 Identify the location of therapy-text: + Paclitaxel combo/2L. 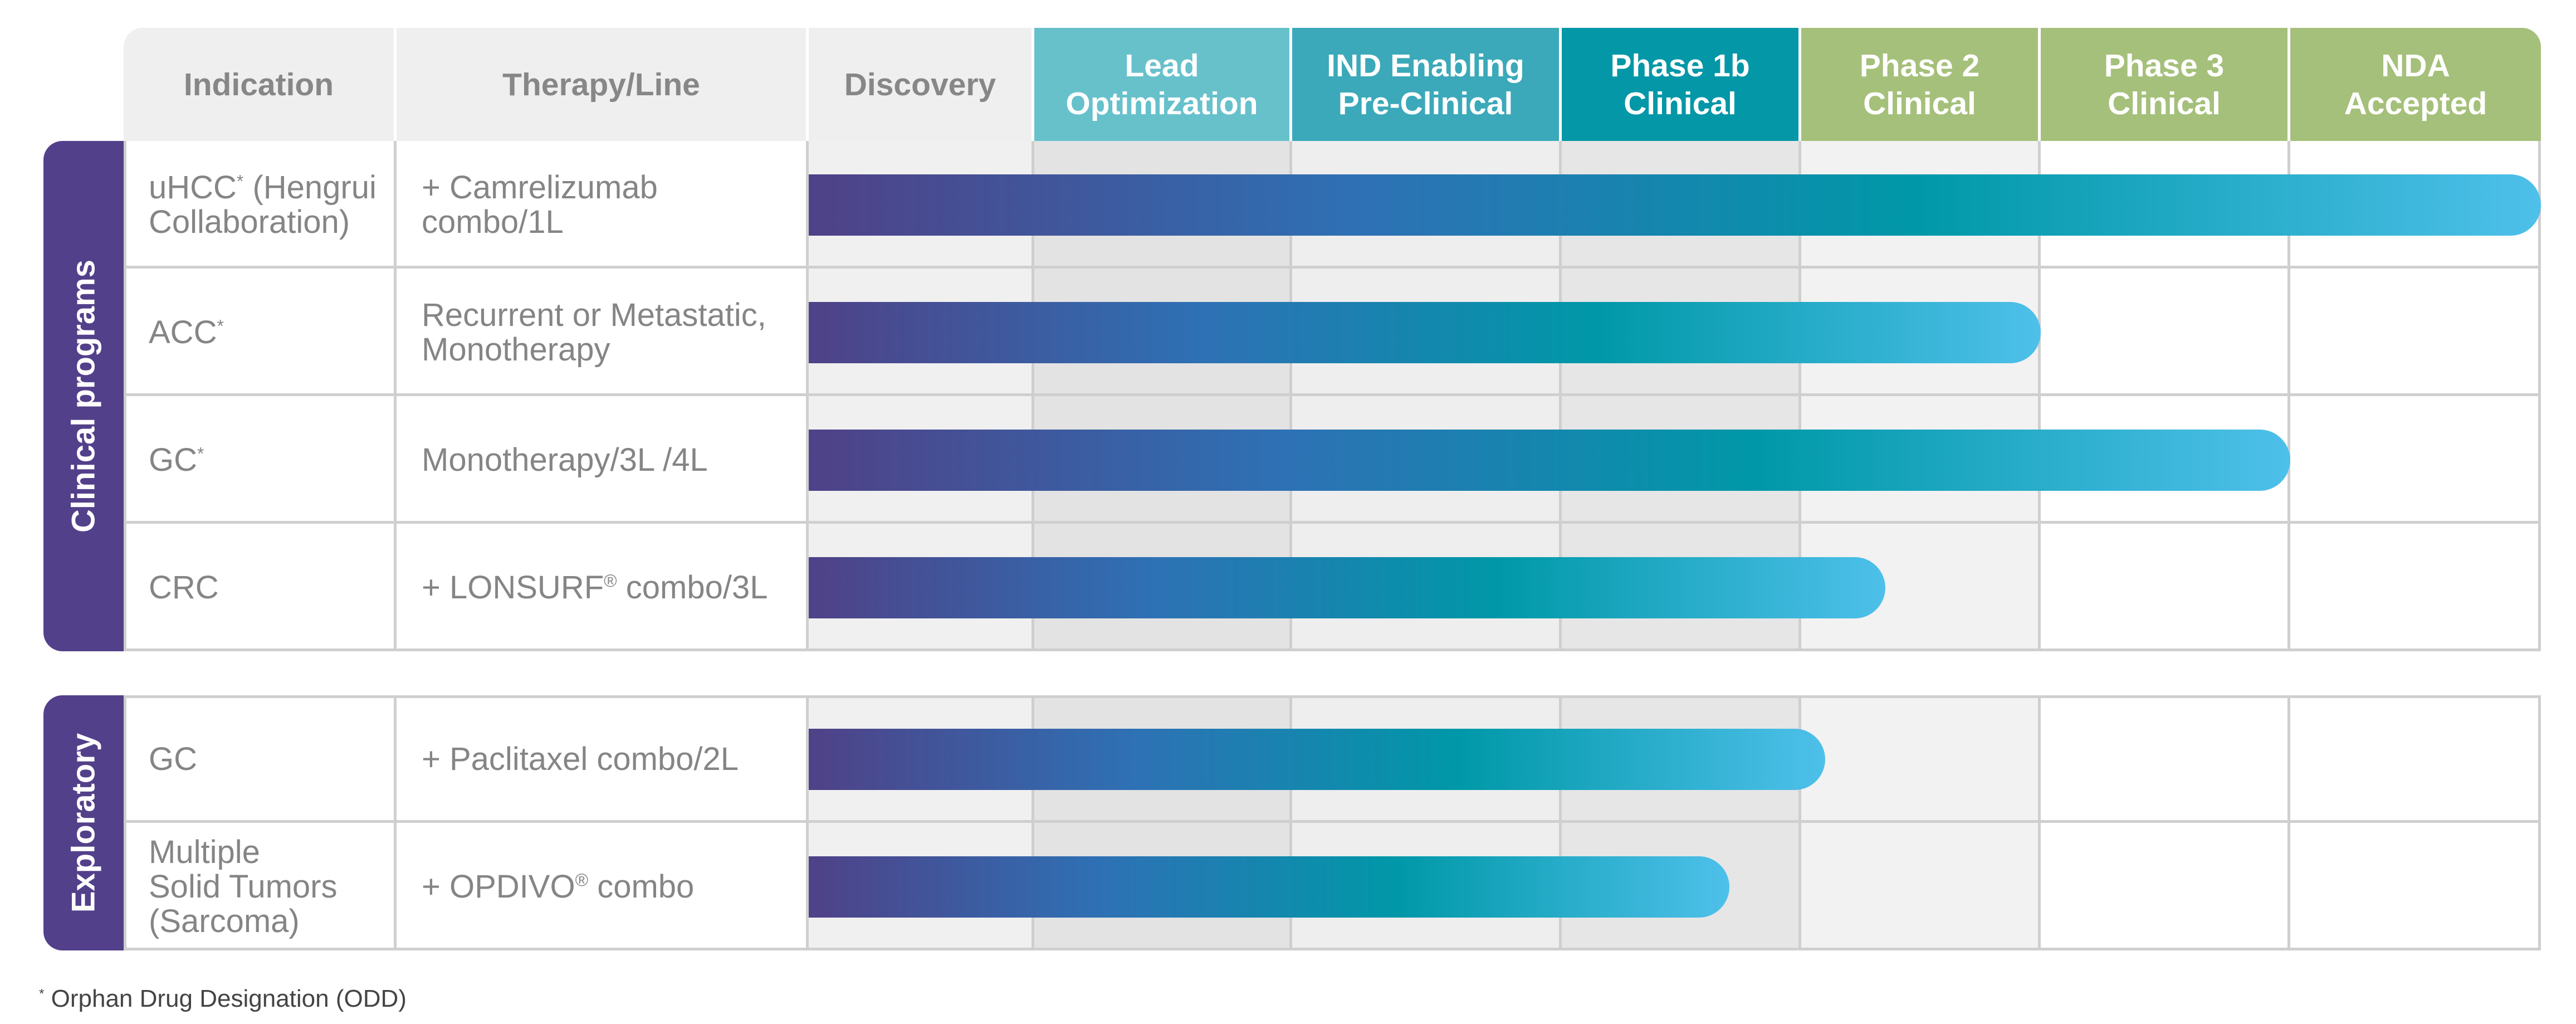
(580, 759).